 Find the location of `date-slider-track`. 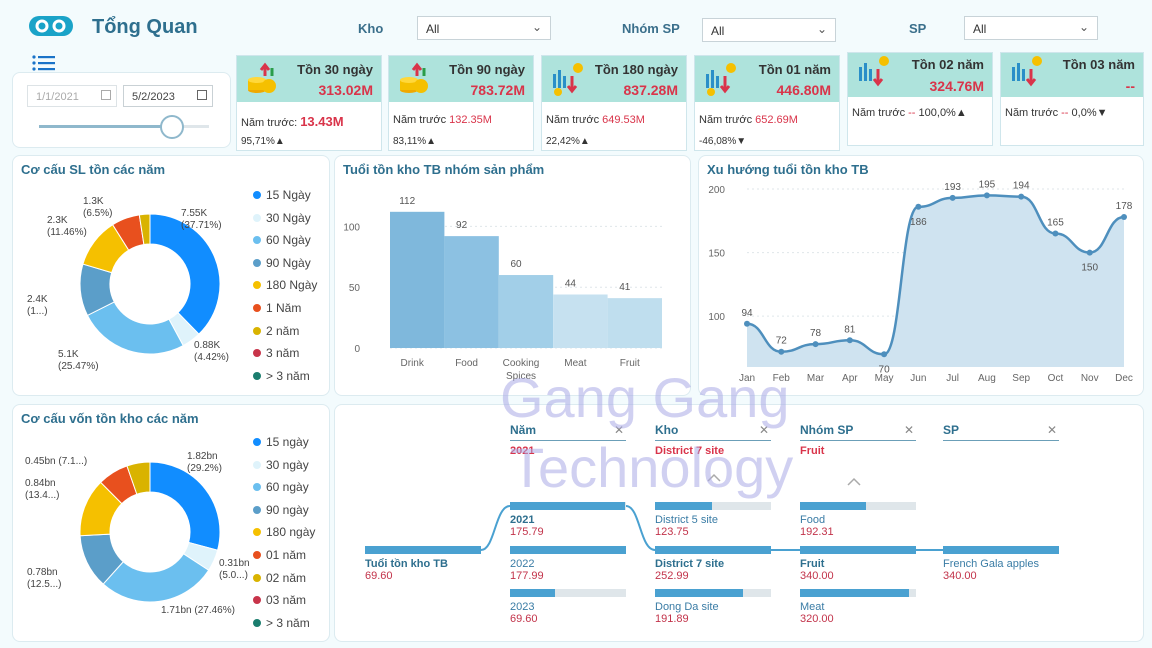

date-slider-track is located at coordinates (124, 126).